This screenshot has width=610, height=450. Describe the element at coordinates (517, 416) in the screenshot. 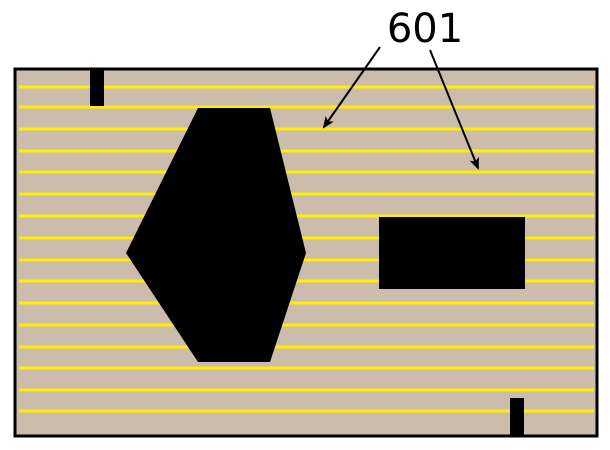

I see `bottom-tab-feature` at that location.